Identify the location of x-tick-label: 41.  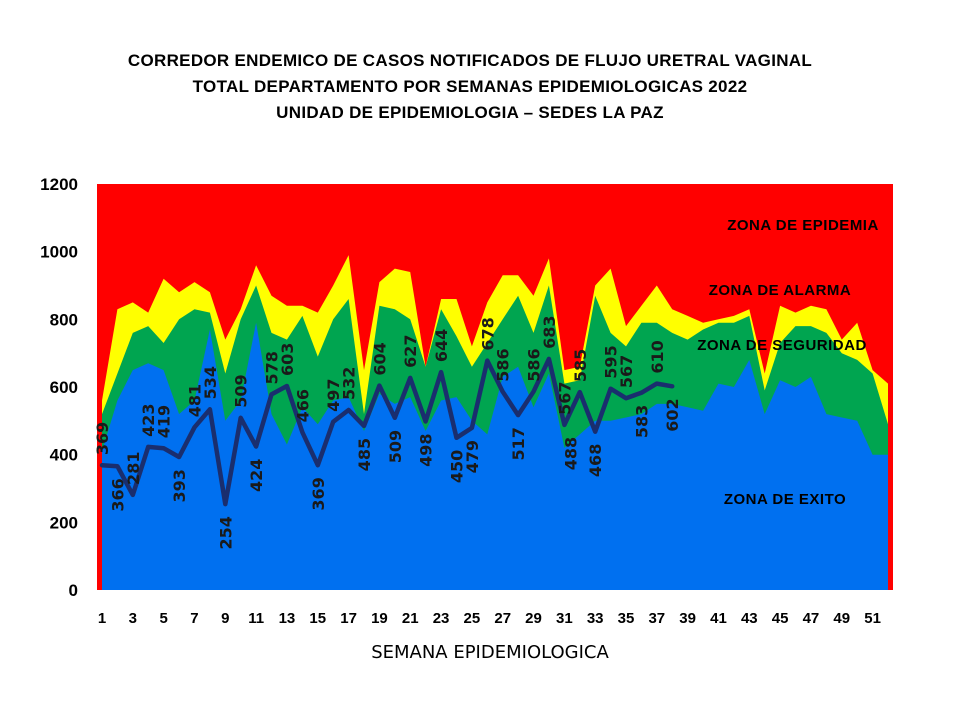
(718, 618).